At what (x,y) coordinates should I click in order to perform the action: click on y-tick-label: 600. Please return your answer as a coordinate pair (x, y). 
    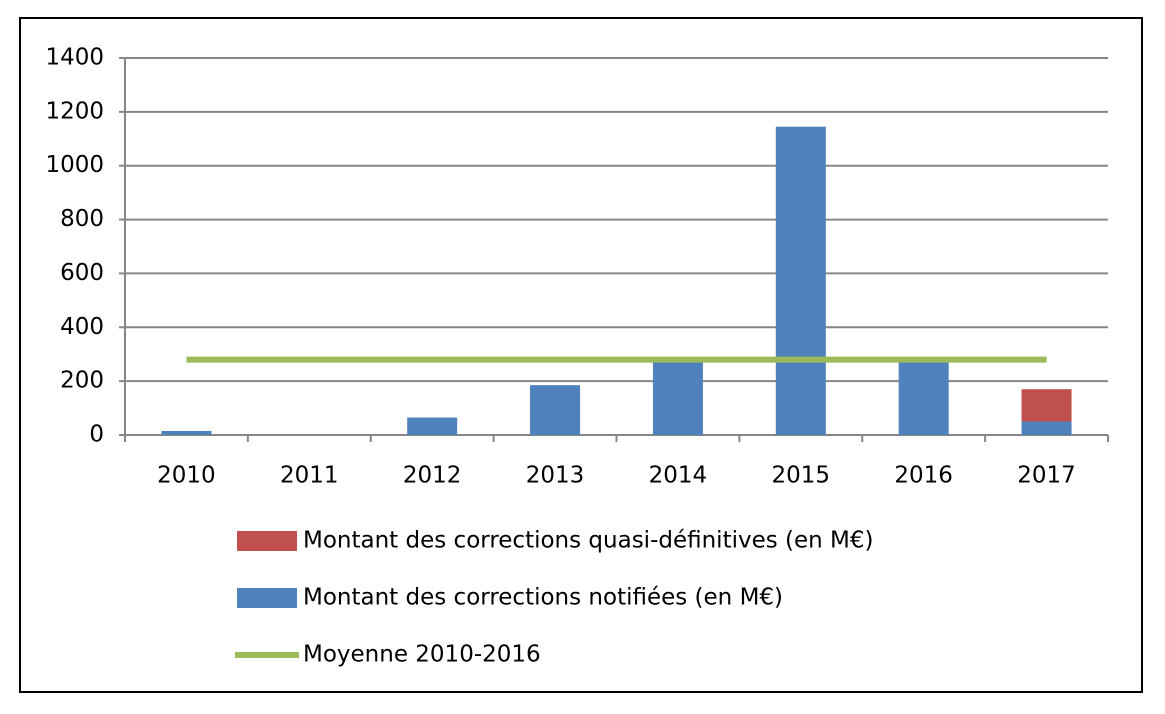
    Looking at the image, I should click on (82, 273).